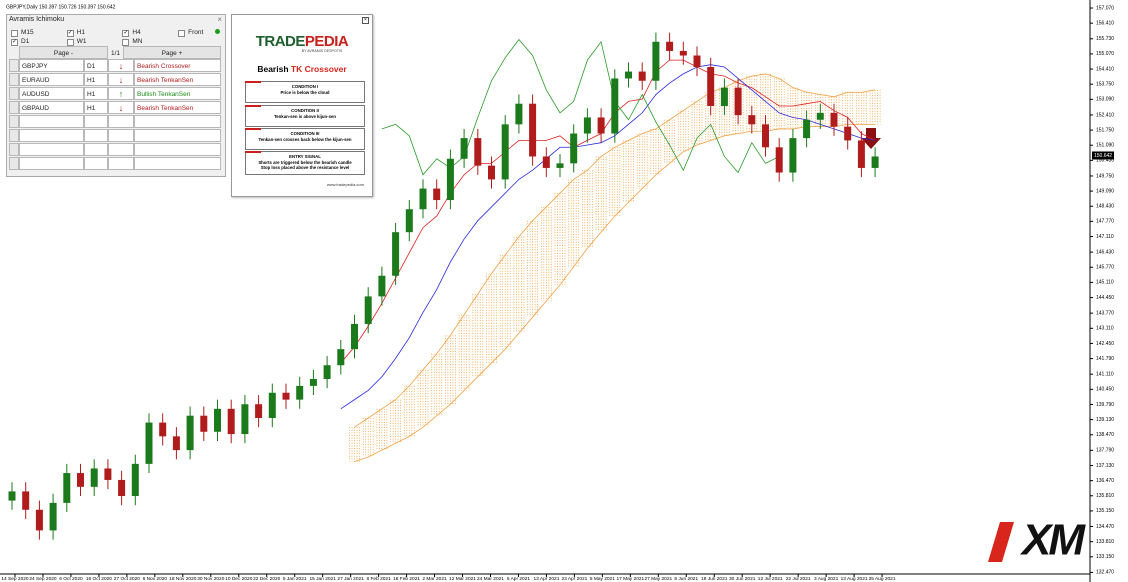  What do you see at coordinates (115, 52) in the screenshot?
I see `page-count: 1/1` at bounding box center [115, 52].